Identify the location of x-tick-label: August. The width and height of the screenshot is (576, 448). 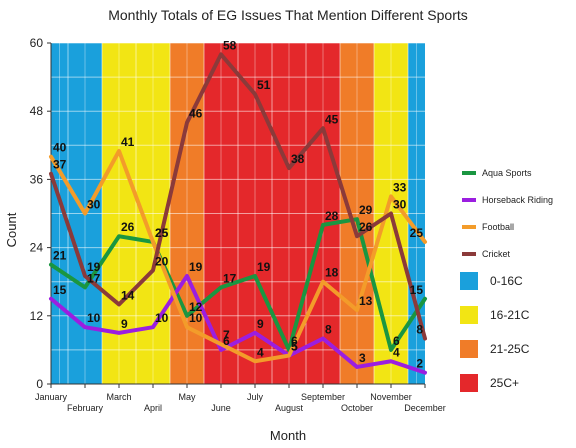
(289, 408).